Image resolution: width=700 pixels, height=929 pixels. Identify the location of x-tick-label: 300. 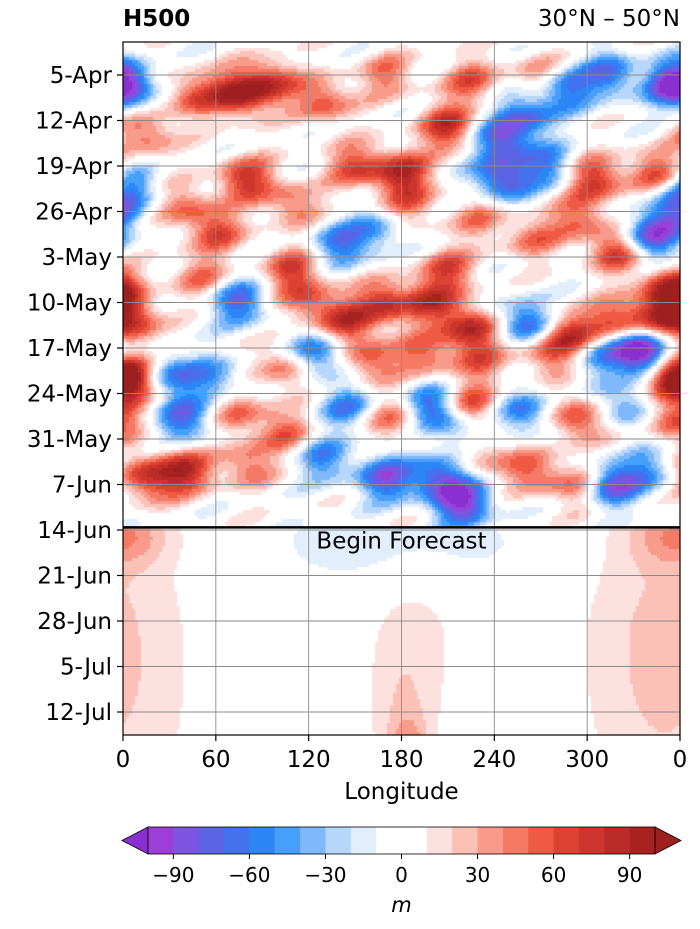
(587, 760).